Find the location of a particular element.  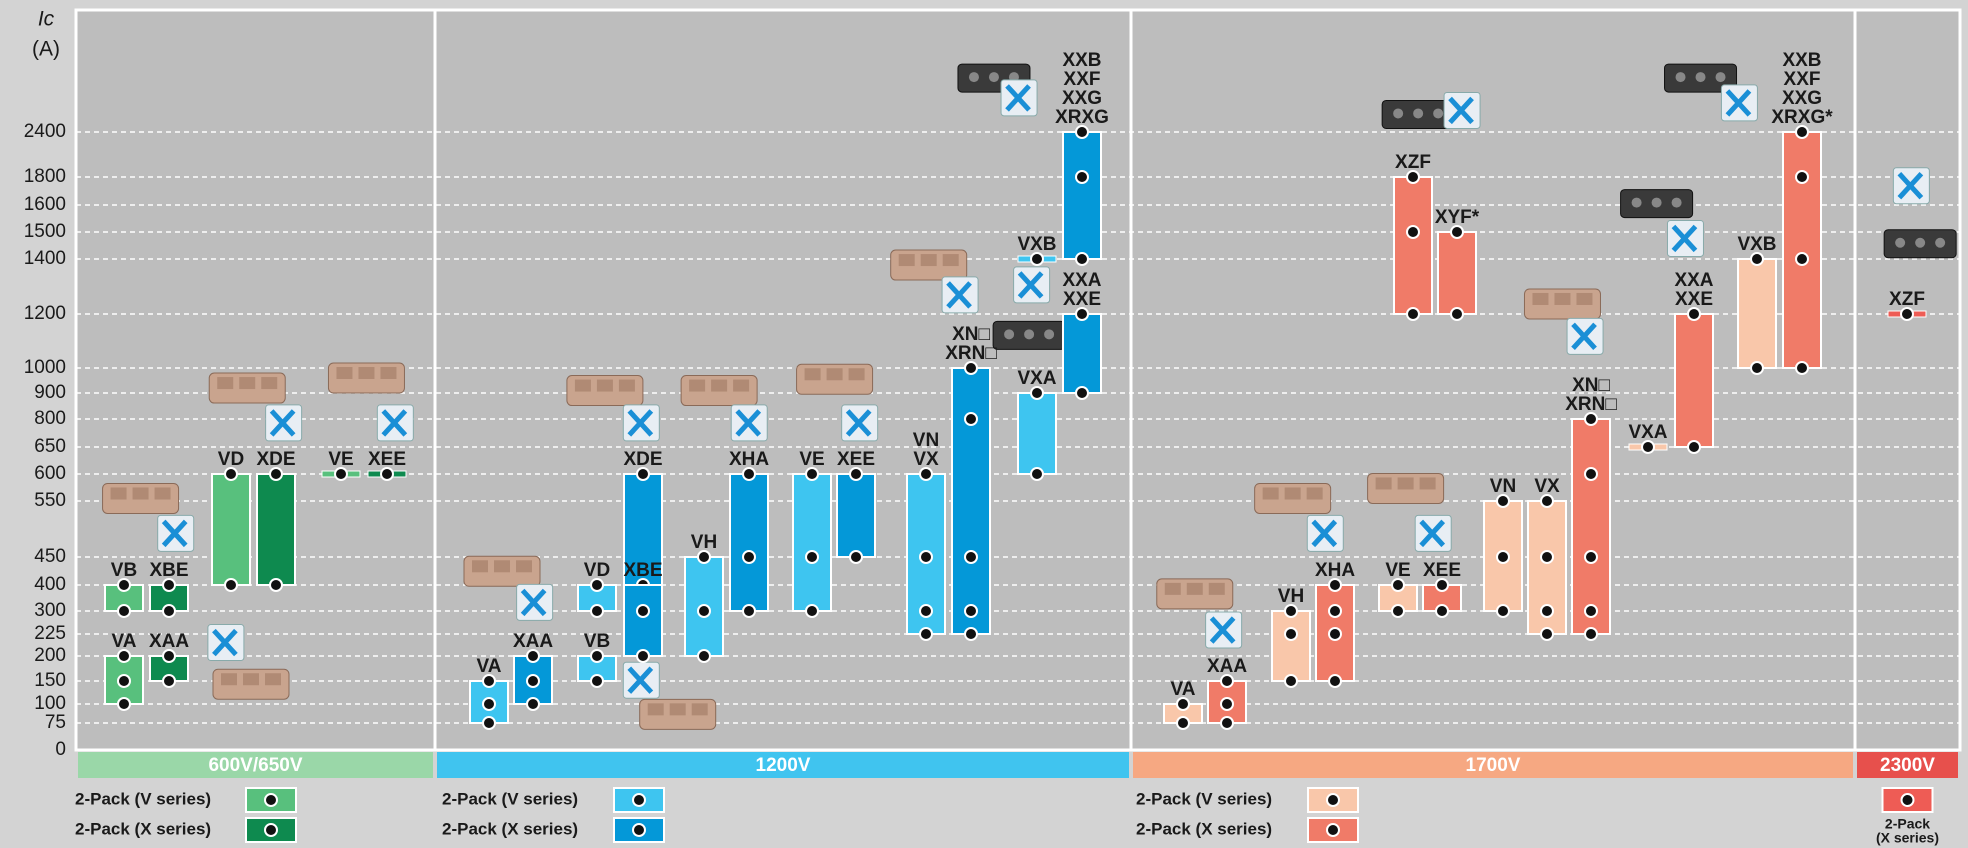

product-label: XDE is located at coordinates (275, 459).